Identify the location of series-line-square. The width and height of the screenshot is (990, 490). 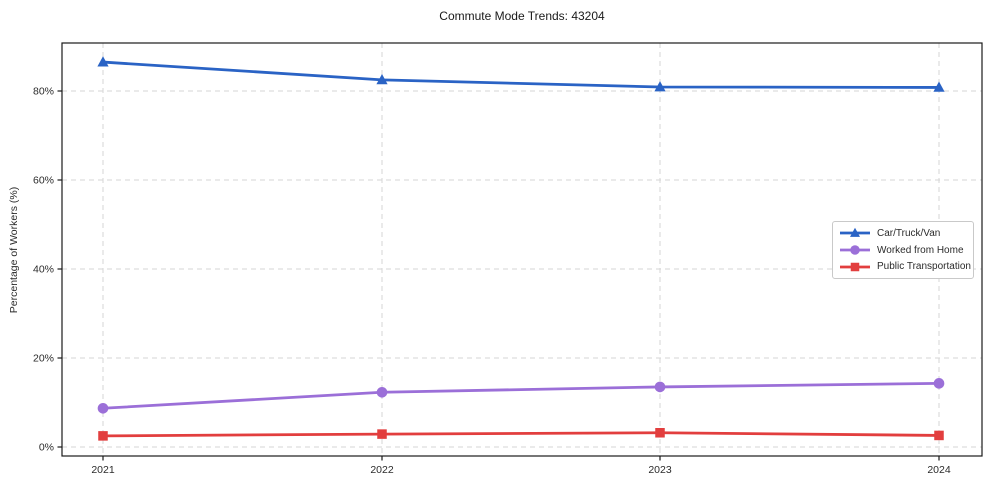
(521, 434).